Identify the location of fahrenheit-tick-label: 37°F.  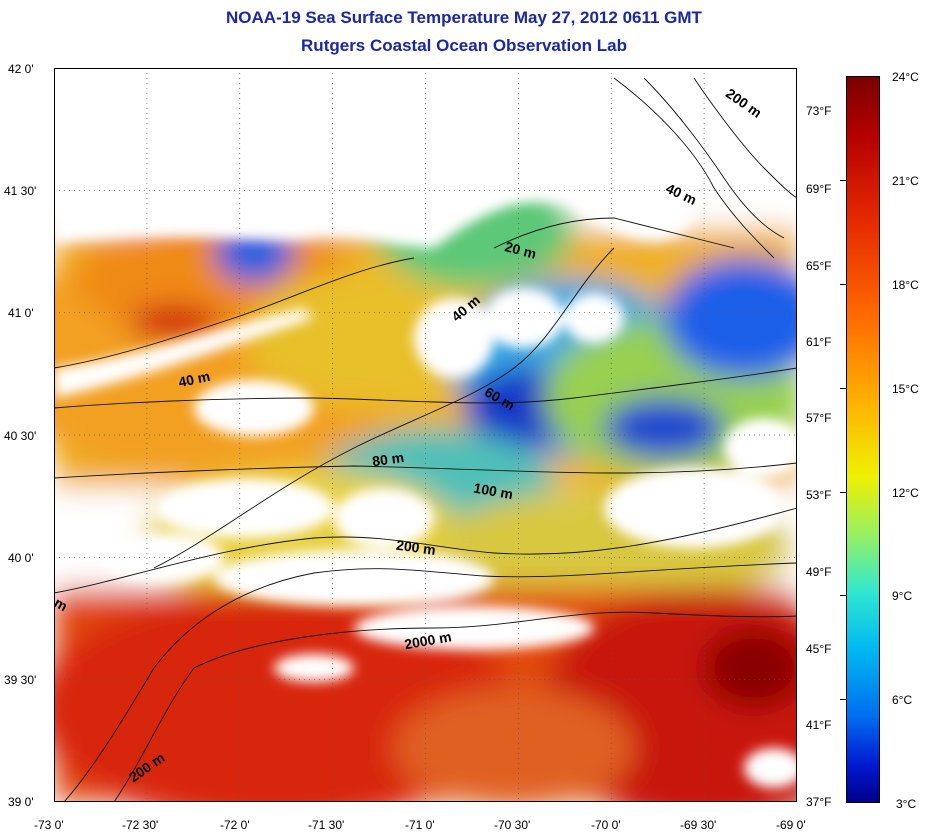
(819, 802).